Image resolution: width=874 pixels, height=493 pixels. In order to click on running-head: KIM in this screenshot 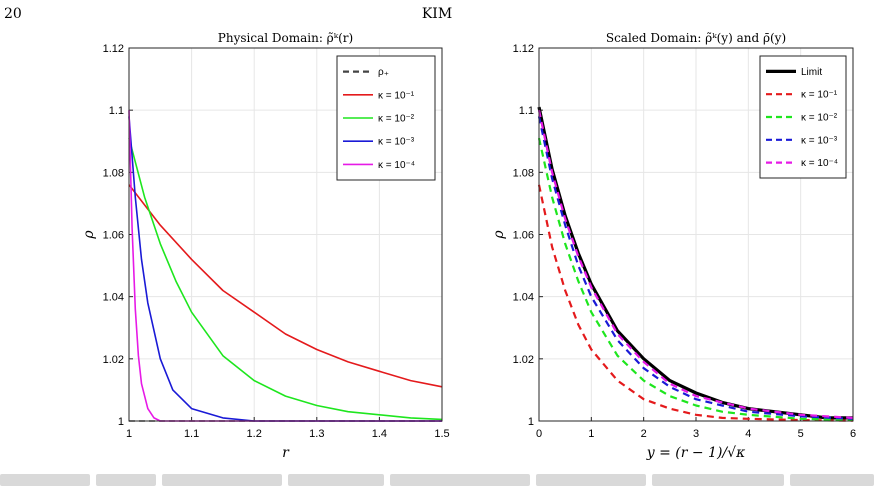, I will do `click(437, 14)`.